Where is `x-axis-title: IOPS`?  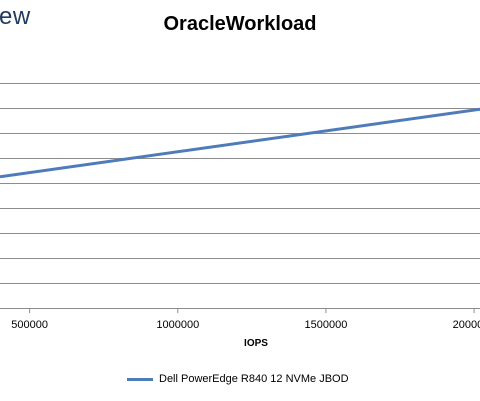 x-axis-title: IOPS is located at coordinates (256, 343).